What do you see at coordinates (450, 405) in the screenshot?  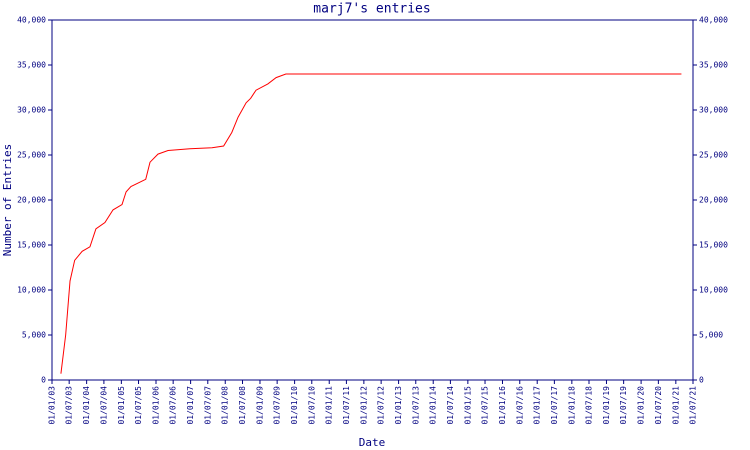 I see `x-tick-label: 01/07/14` at bounding box center [450, 405].